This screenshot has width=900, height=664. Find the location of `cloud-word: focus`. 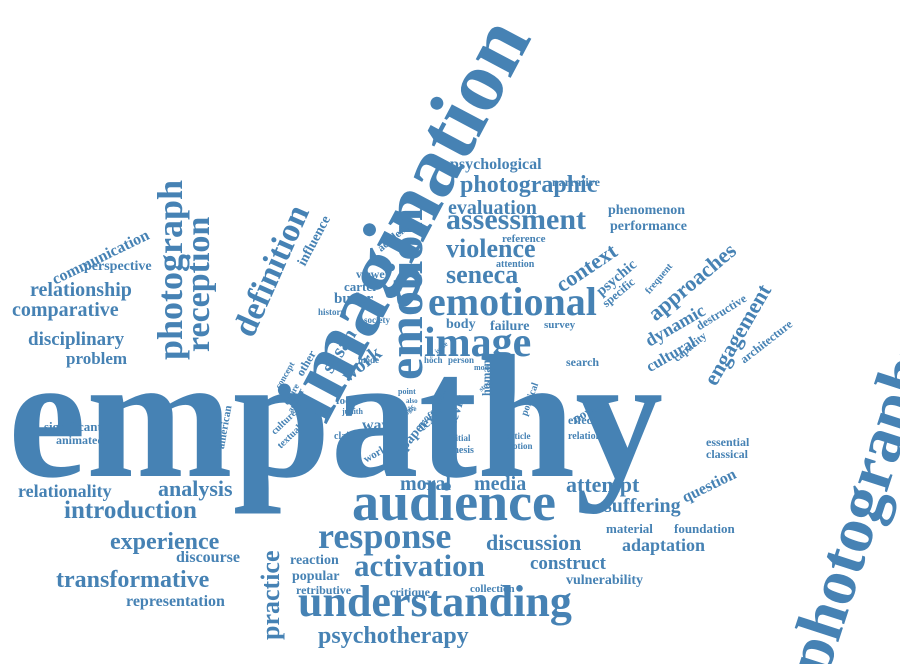

cloud-word: focus is located at coordinates (348, 401).